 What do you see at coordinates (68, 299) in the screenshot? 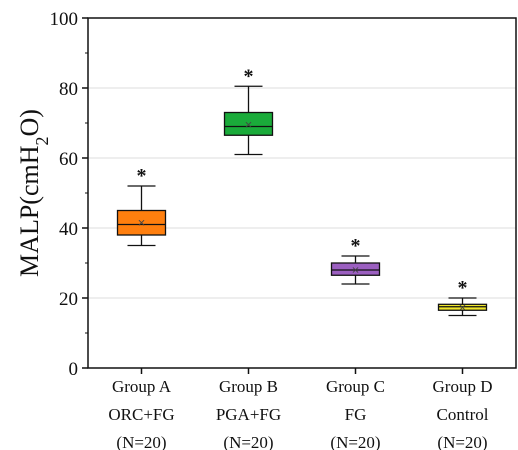
I see `y-tick-label: 20` at bounding box center [68, 299].